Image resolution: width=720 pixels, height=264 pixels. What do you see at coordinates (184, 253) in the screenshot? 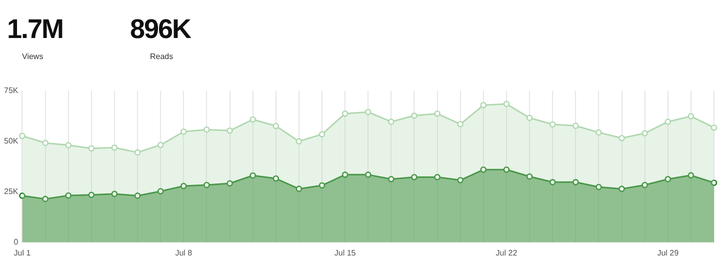
I see `x-tick-label: Jul 8` at bounding box center [184, 253].